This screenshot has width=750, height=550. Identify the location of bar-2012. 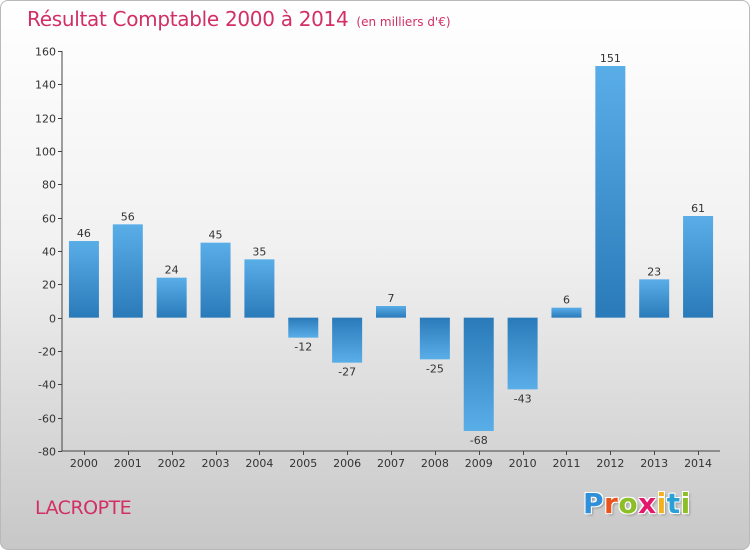
(610, 192).